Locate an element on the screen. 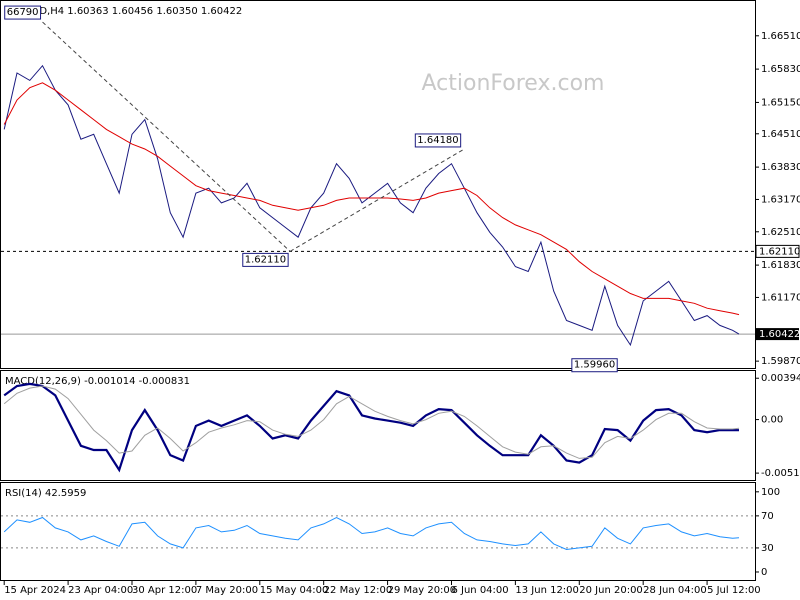 The width and height of the screenshot is (800, 600). y-tick-label: 1.63170 is located at coordinates (780, 199).